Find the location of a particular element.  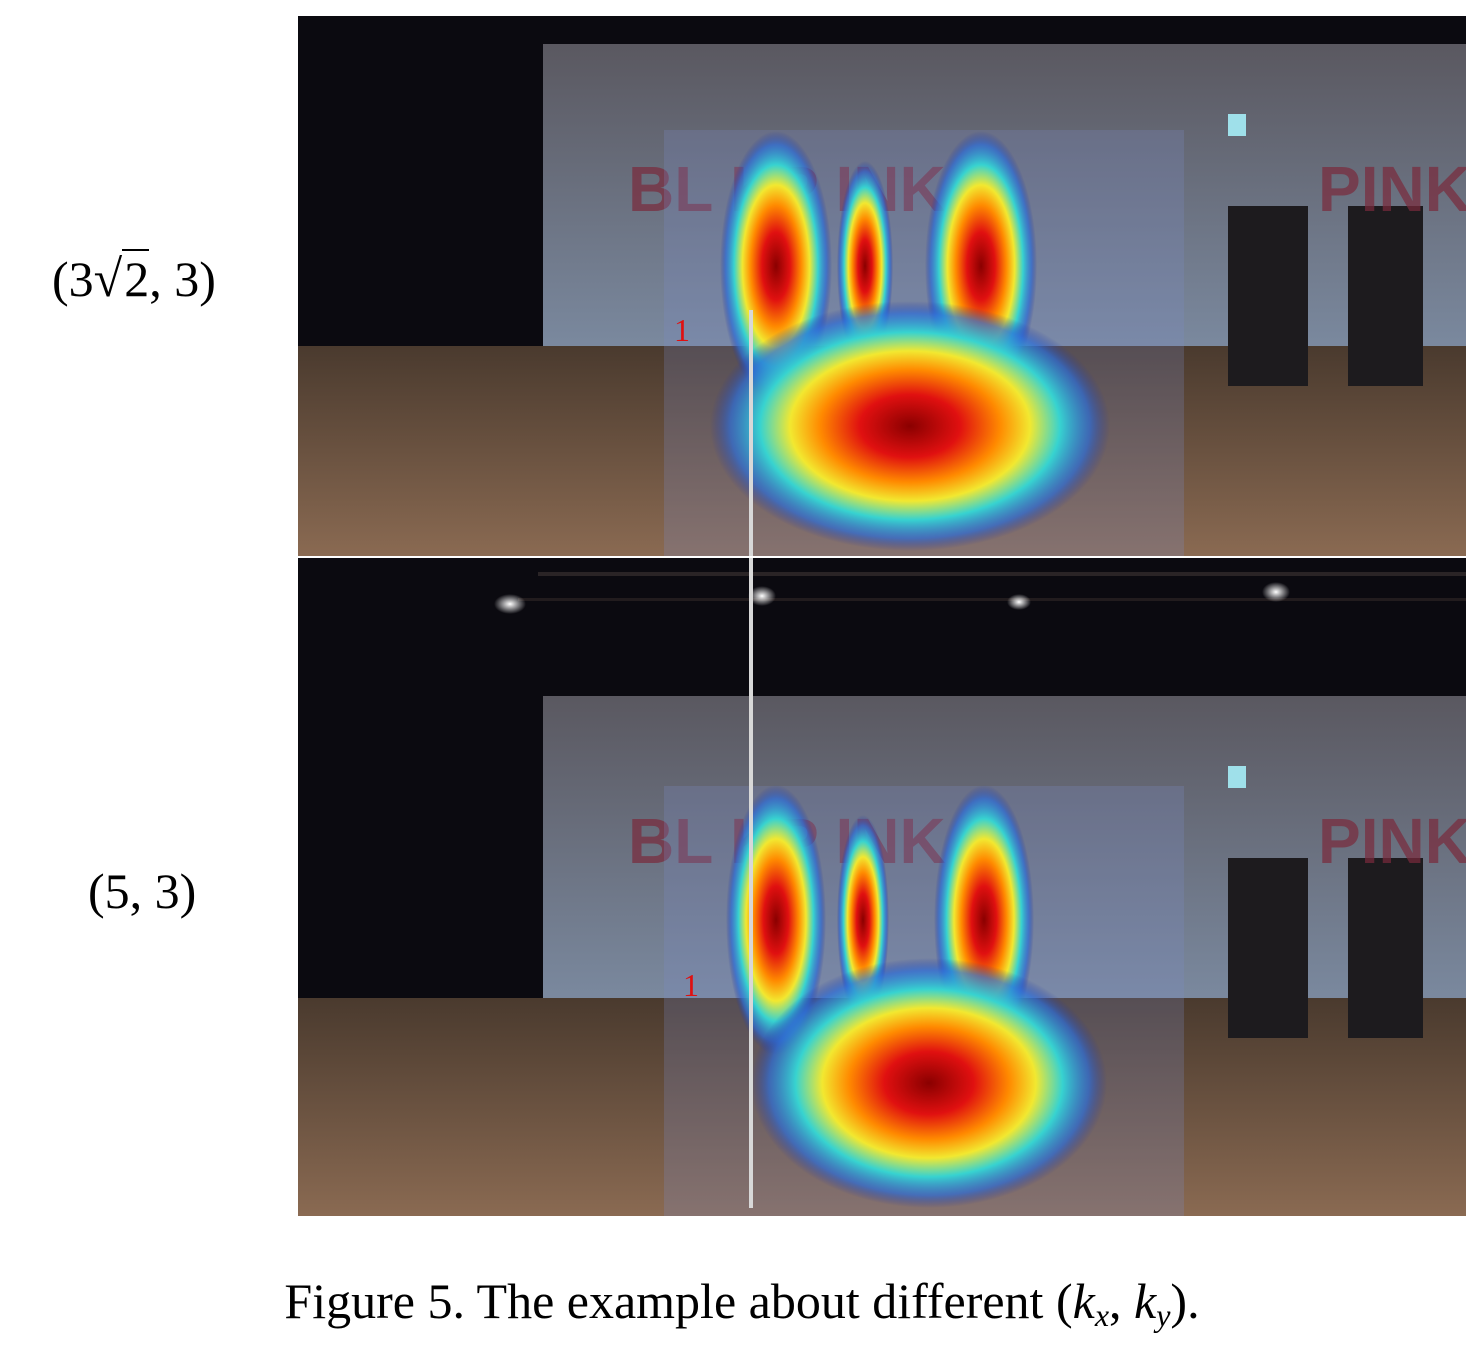

caption-close: ). is located at coordinates (1185, 1301).